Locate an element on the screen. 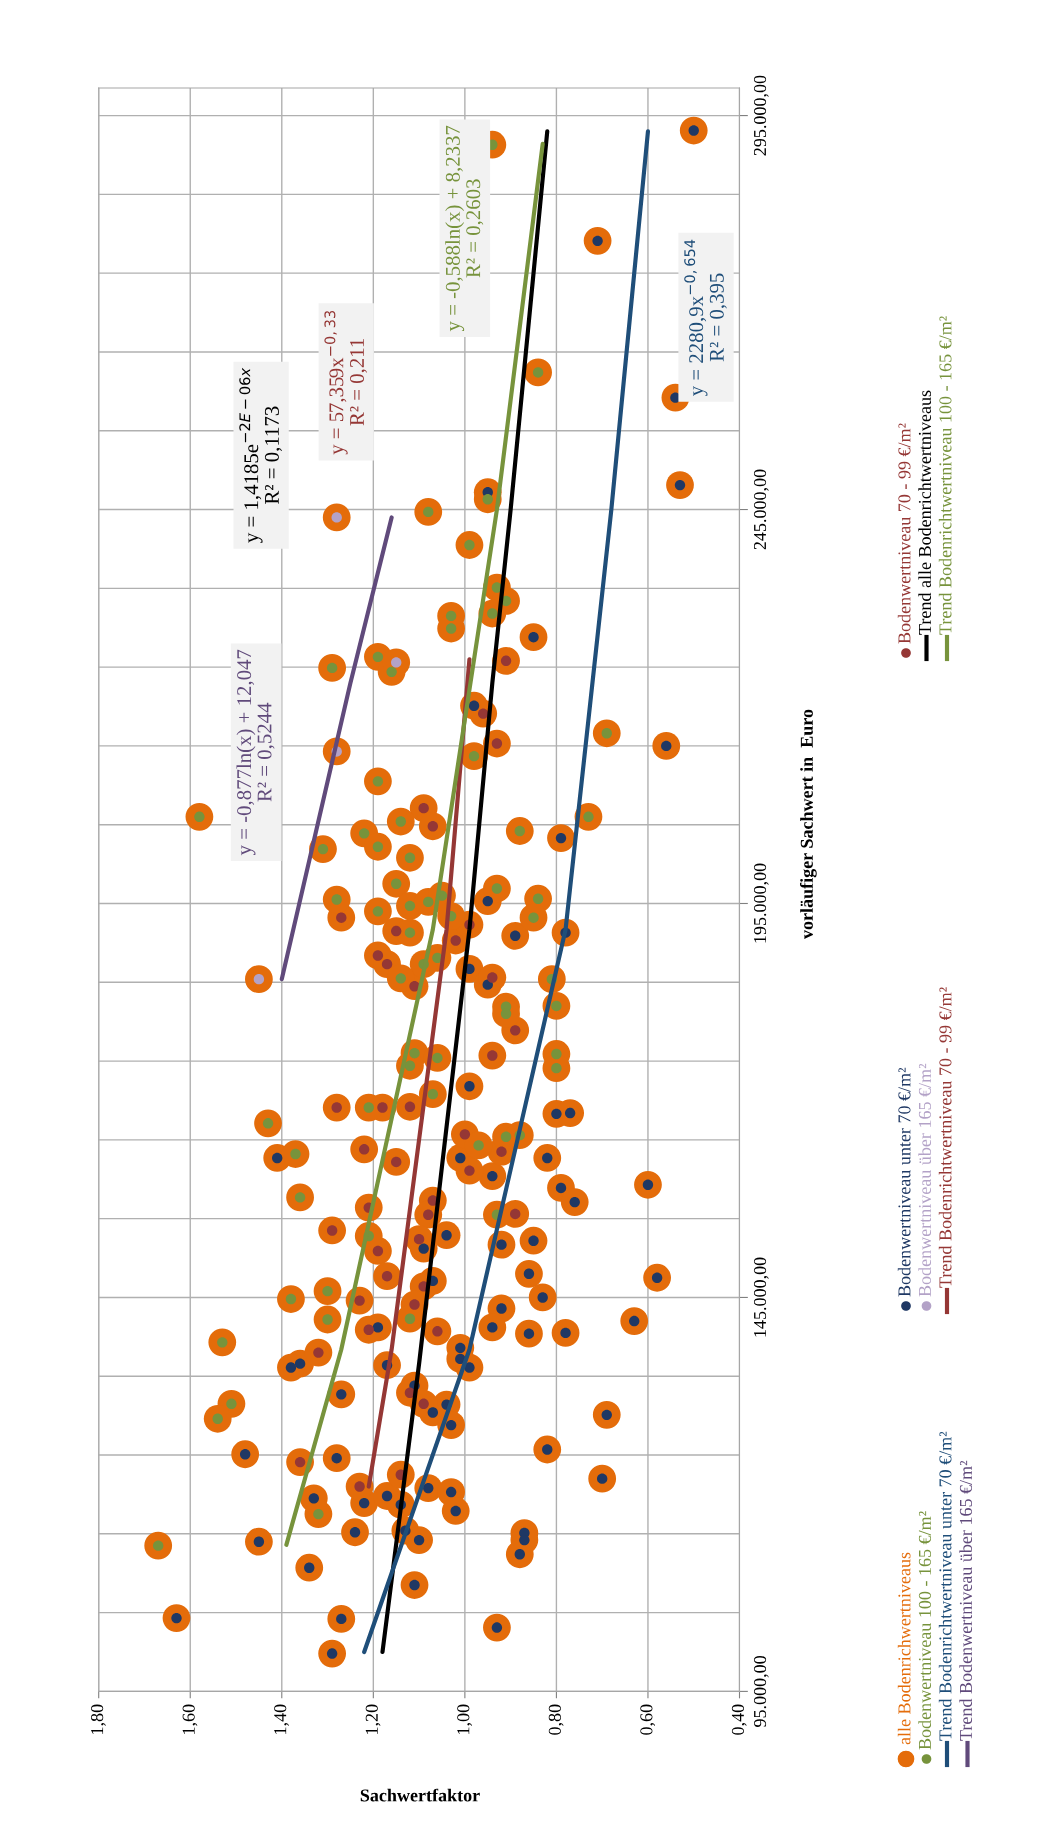  y-tick-label: 195.000,00 is located at coordinates (761, 903).